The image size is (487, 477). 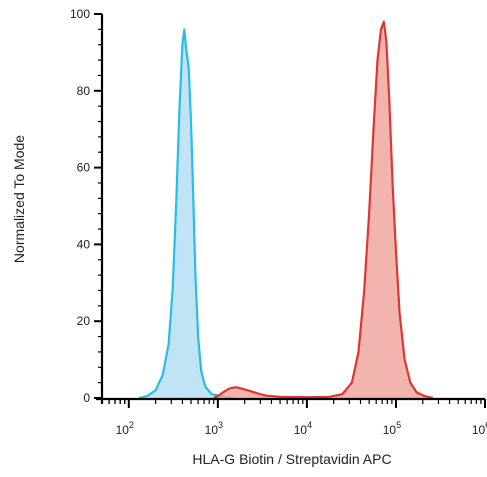 What do you see at coordinates (125, 428) in the screenshot?
I see `x-tick-label: 10²` at bounding box center [125, 428].